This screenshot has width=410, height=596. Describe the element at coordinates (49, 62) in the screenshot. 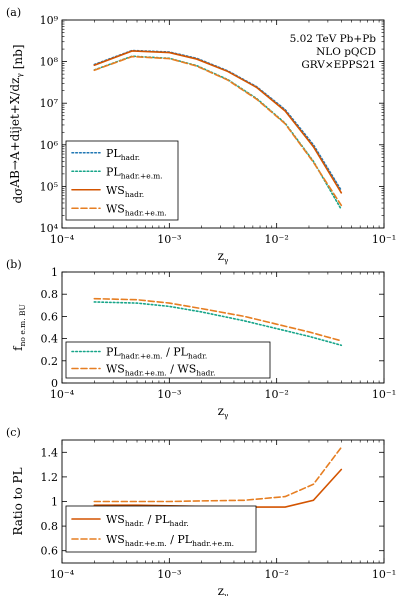

I see `y-tick-label: 10⁸` at that location.